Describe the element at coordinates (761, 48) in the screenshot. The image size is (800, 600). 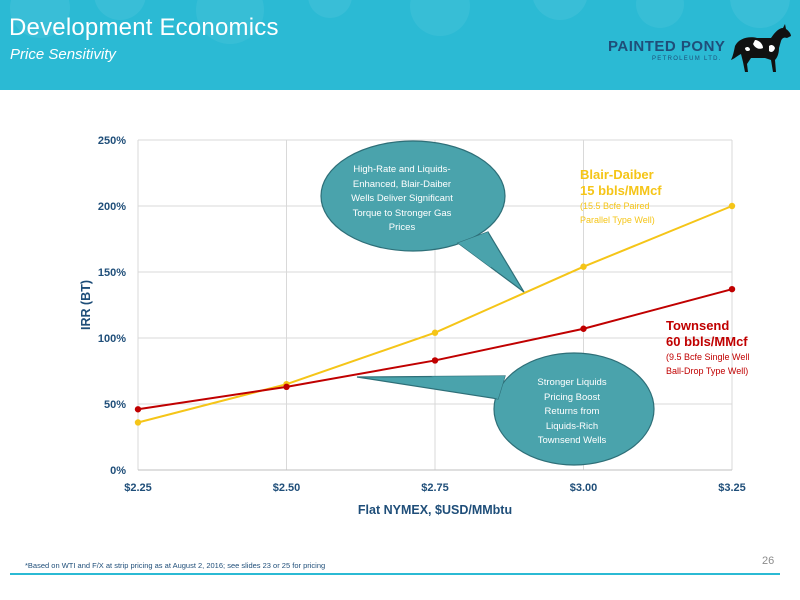
I see `horse-icon` at that location.